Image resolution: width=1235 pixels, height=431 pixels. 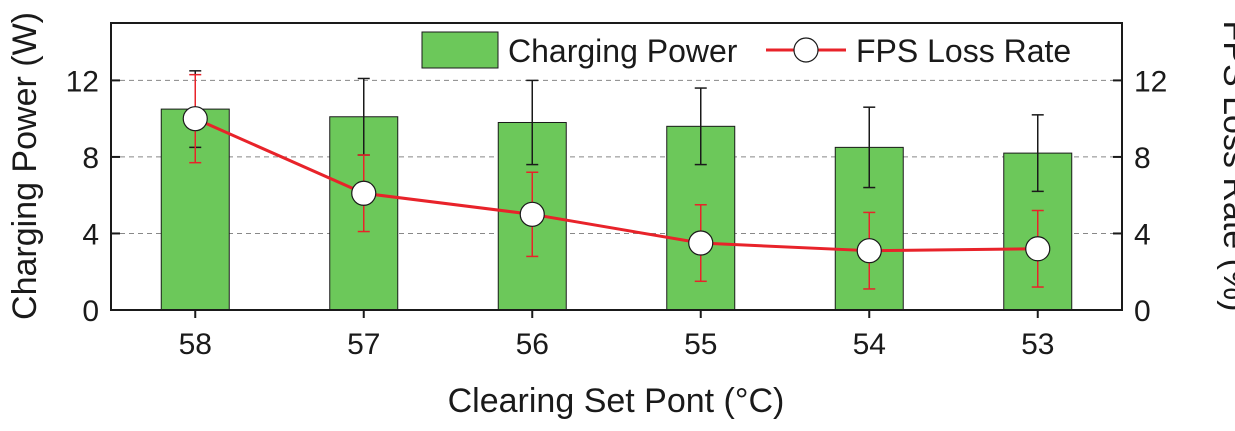 What do you see at coordinates (869, 344) in the screenshot?
I see `x-axis-tick-label: 54` at bounding box center [869, 344].